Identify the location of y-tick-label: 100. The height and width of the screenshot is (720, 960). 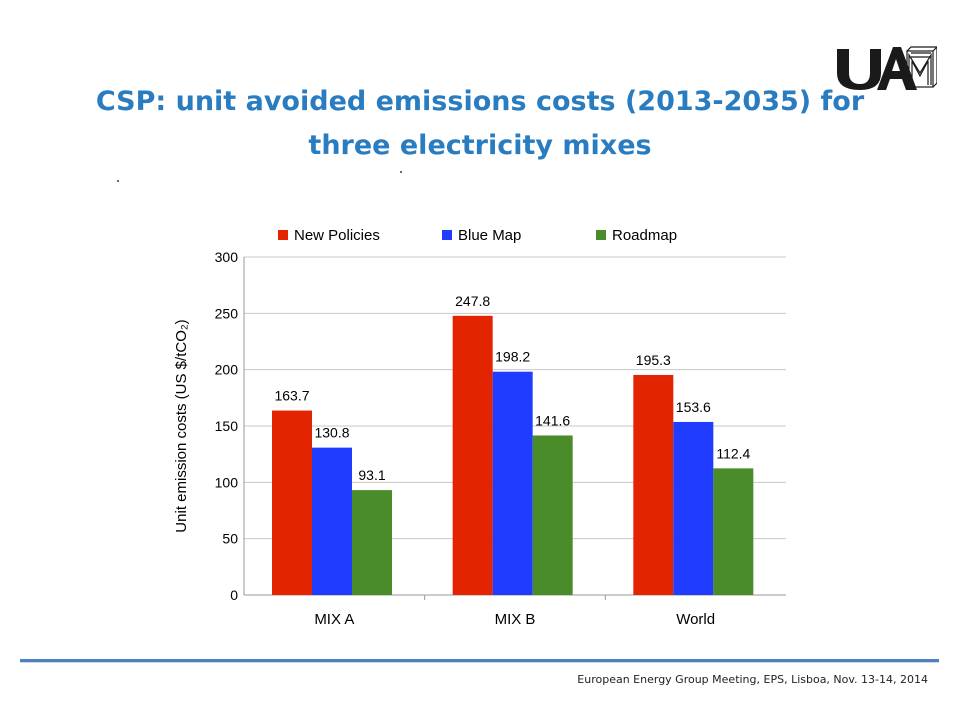
(227, 482).